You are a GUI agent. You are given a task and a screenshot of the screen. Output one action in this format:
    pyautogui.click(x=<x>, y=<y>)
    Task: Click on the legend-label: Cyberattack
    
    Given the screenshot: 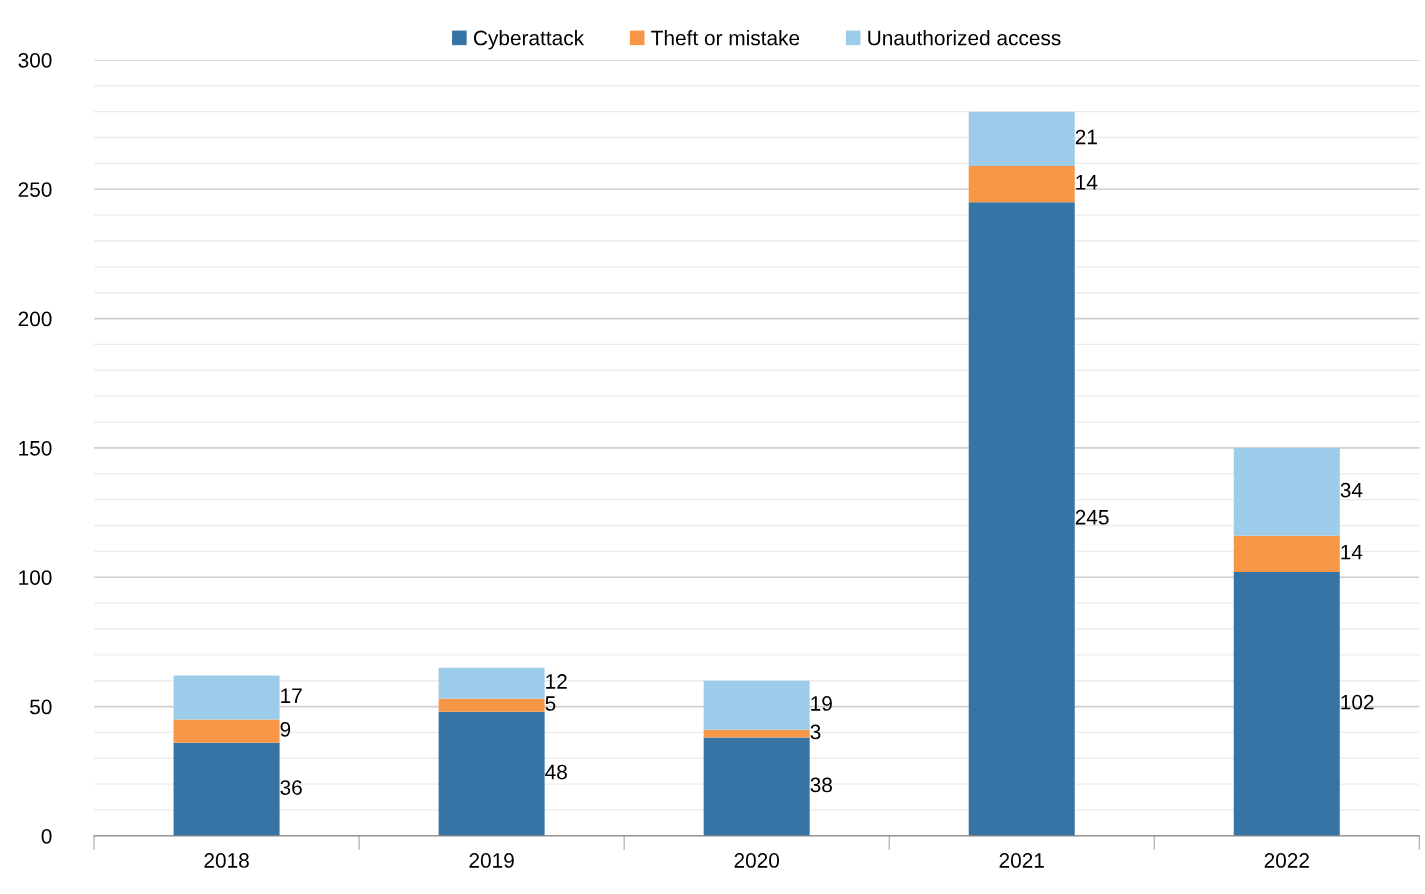 What is the action you would take?
    pyautogui.click(x=529, y=40)
    